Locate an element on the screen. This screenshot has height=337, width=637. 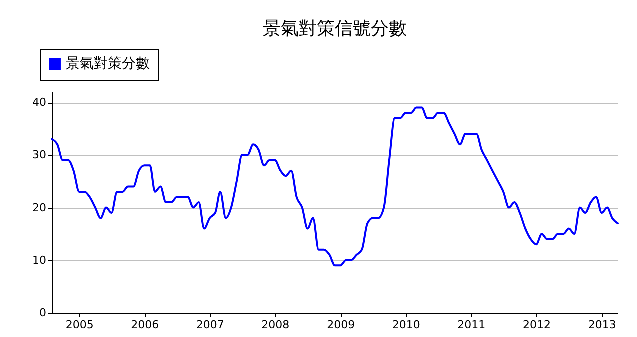
y-tick-label: 10 is located at coordinates (39, 260).